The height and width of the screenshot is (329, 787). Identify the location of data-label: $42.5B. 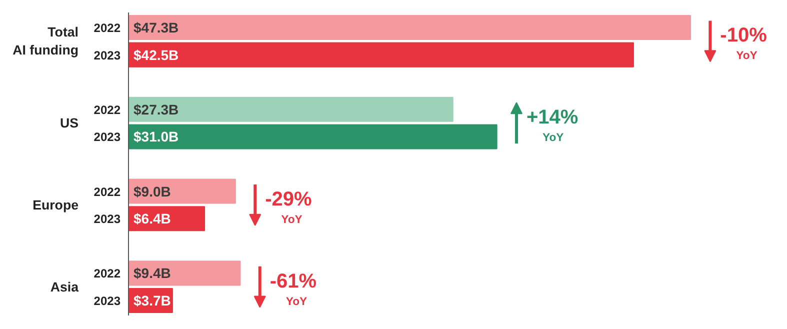
(156, 54).